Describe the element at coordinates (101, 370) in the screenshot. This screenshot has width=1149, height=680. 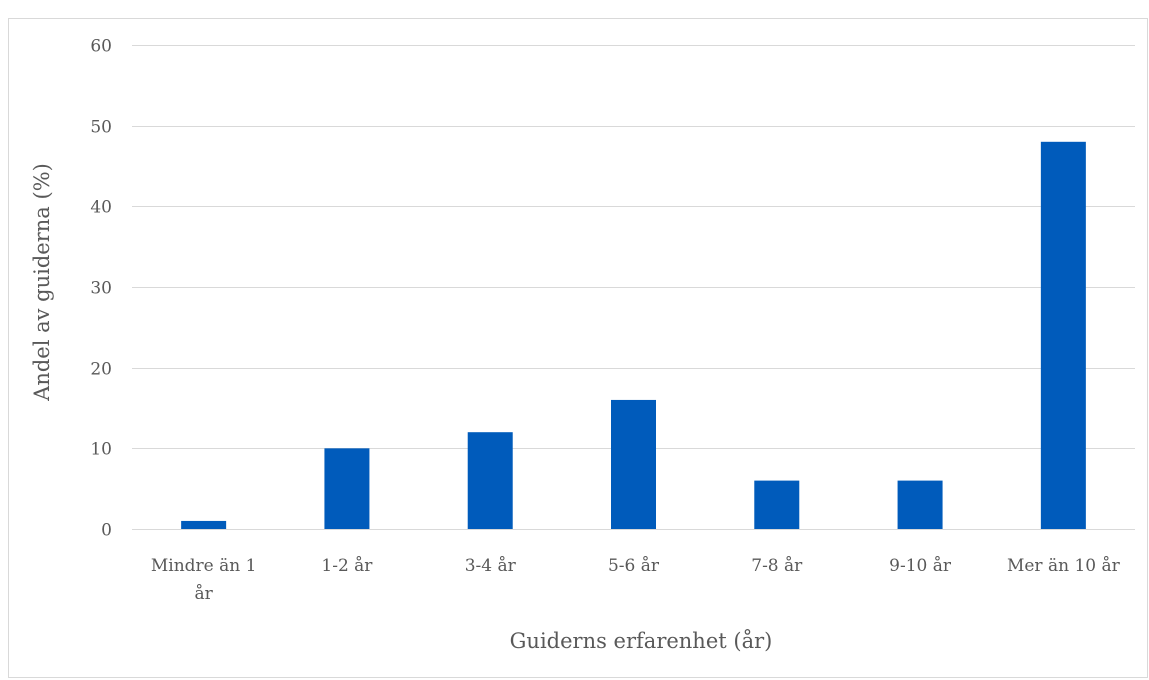
I see `y-tick-label-20: 20` at that location.